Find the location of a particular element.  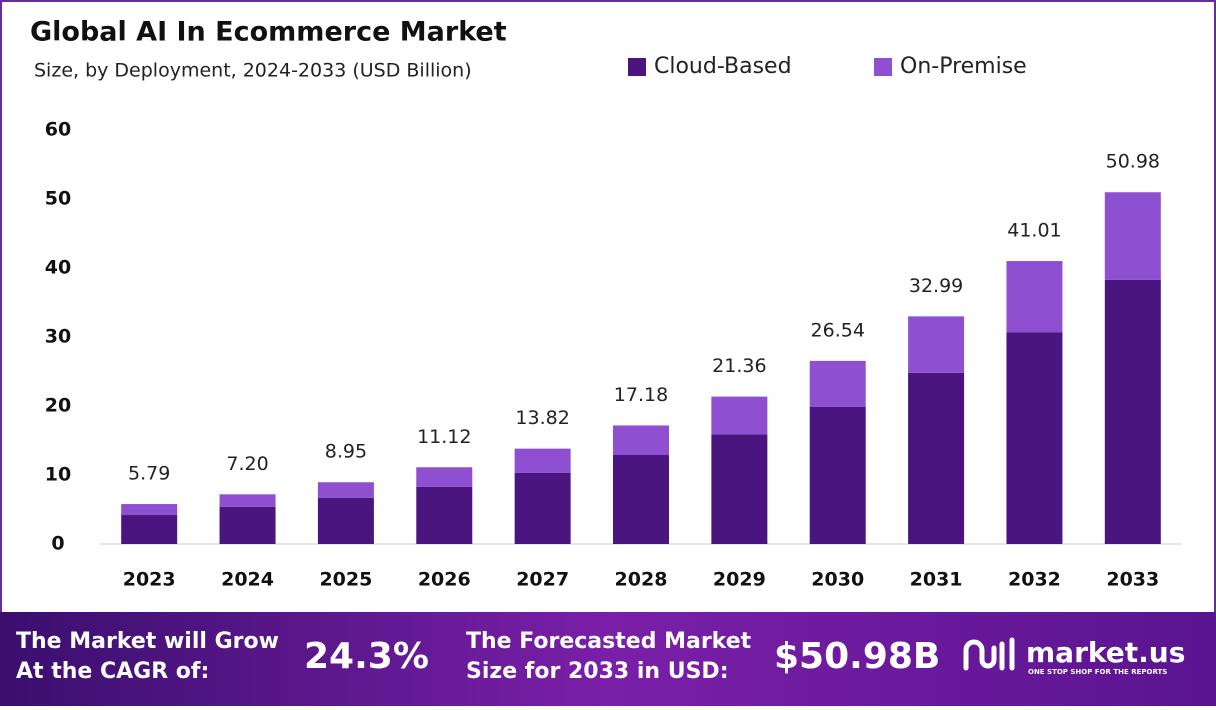

total-label: 32.99 is located at coordinates (936, 286).